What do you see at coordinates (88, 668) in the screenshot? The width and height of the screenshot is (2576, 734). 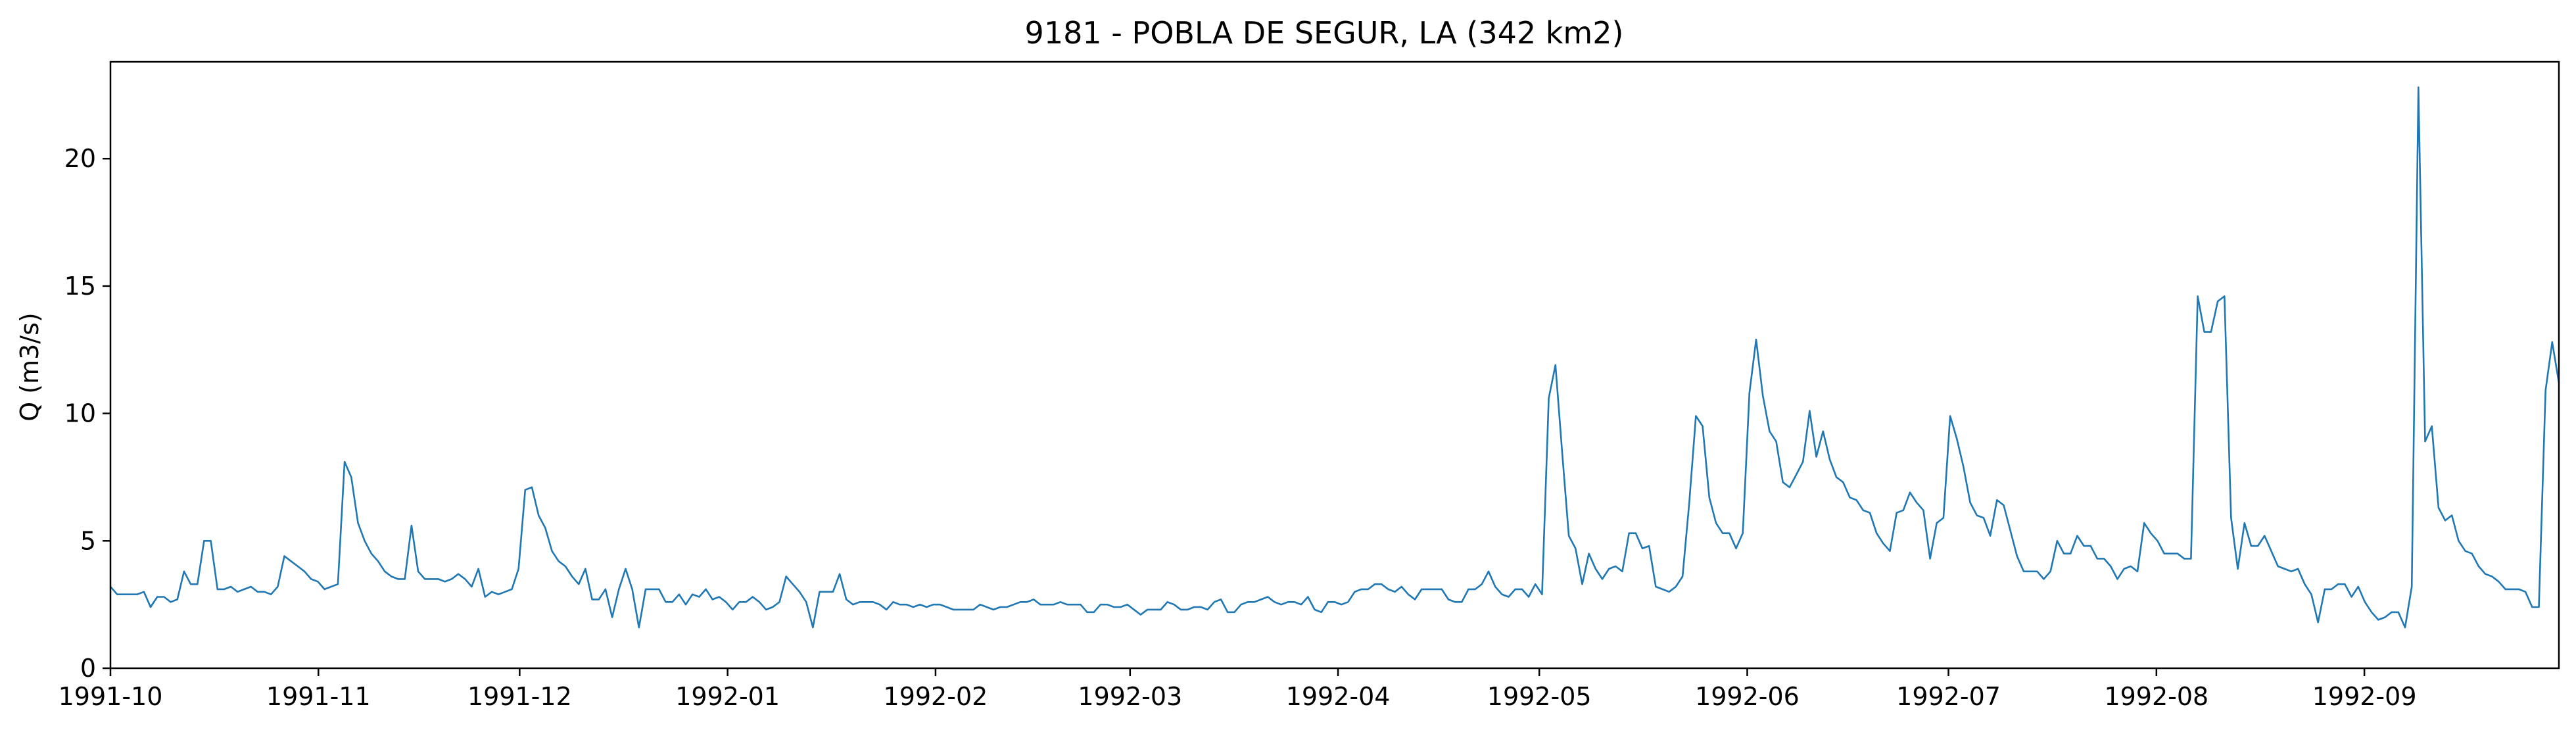 I see `y-tick-label: 0` at bounding box center [88, 668].